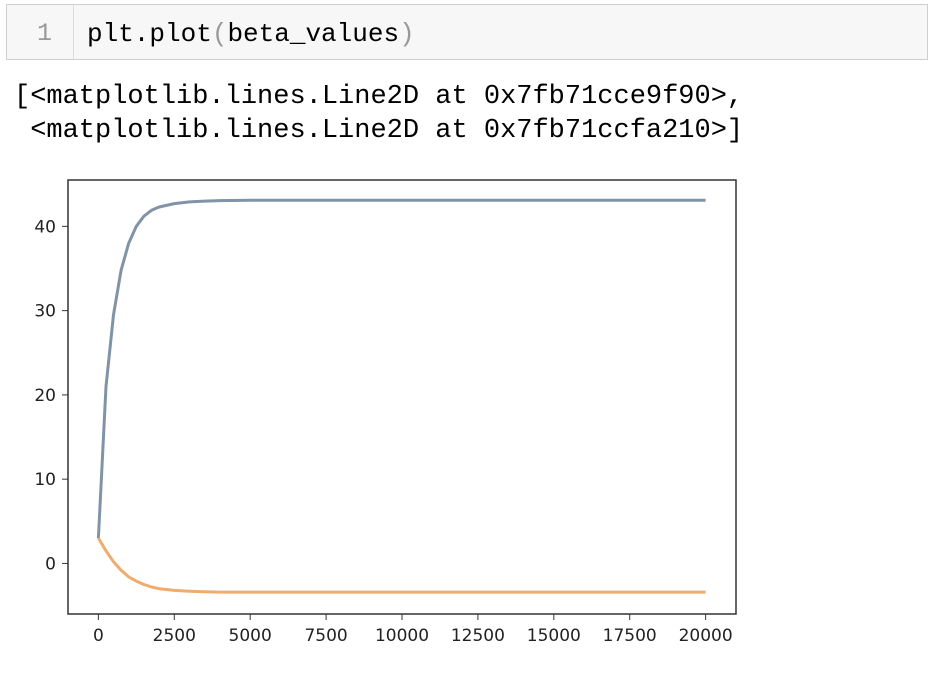 The image size is (933, 673). What do you see at coordinates (98, 636) in the screenshot?
I see `x-tick-label: 0` at bounding box center [98, 636].